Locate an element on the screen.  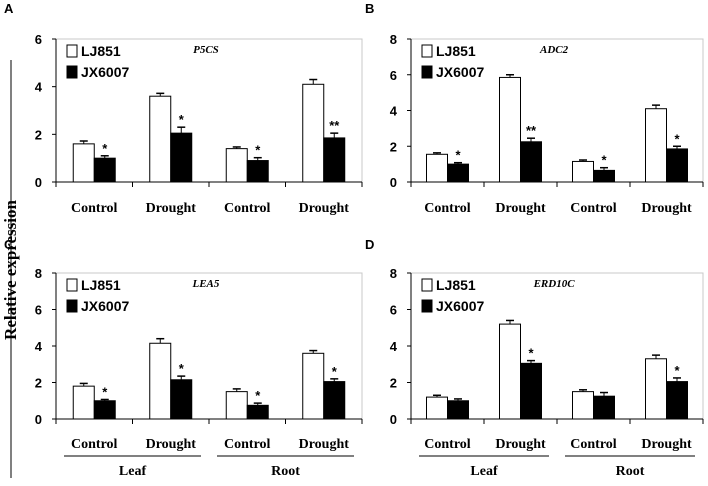
panel-d-ytick-label: 4 is located at coordinates (394, 346).